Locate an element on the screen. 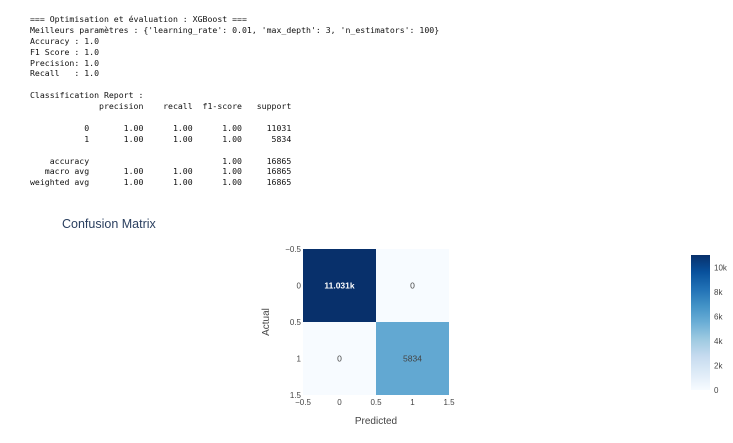  chart-title: Confusion Matrix is located at coordinates (109, 224).